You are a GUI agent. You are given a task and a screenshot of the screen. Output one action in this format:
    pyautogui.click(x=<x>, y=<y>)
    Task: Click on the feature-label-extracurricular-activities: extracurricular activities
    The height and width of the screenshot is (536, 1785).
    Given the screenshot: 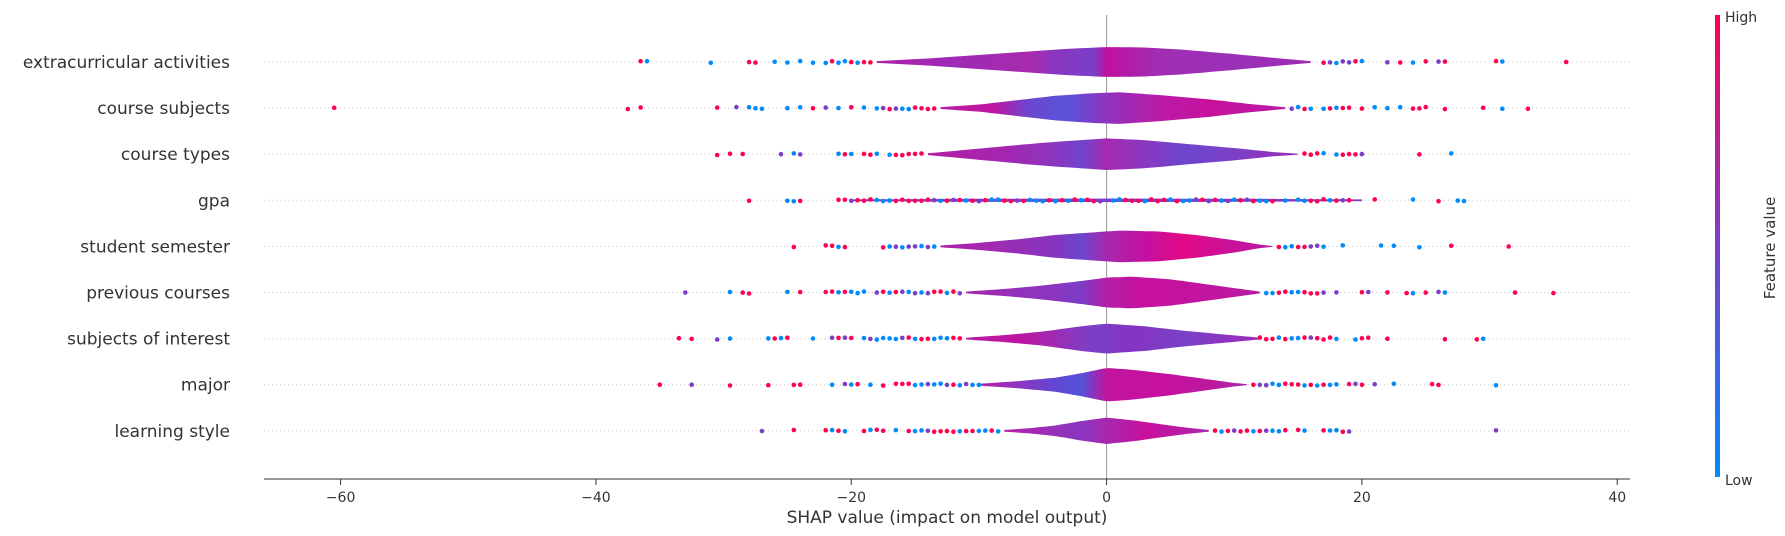 What is the action you would take?
    pyautogui.click(x=126, y=63)
    